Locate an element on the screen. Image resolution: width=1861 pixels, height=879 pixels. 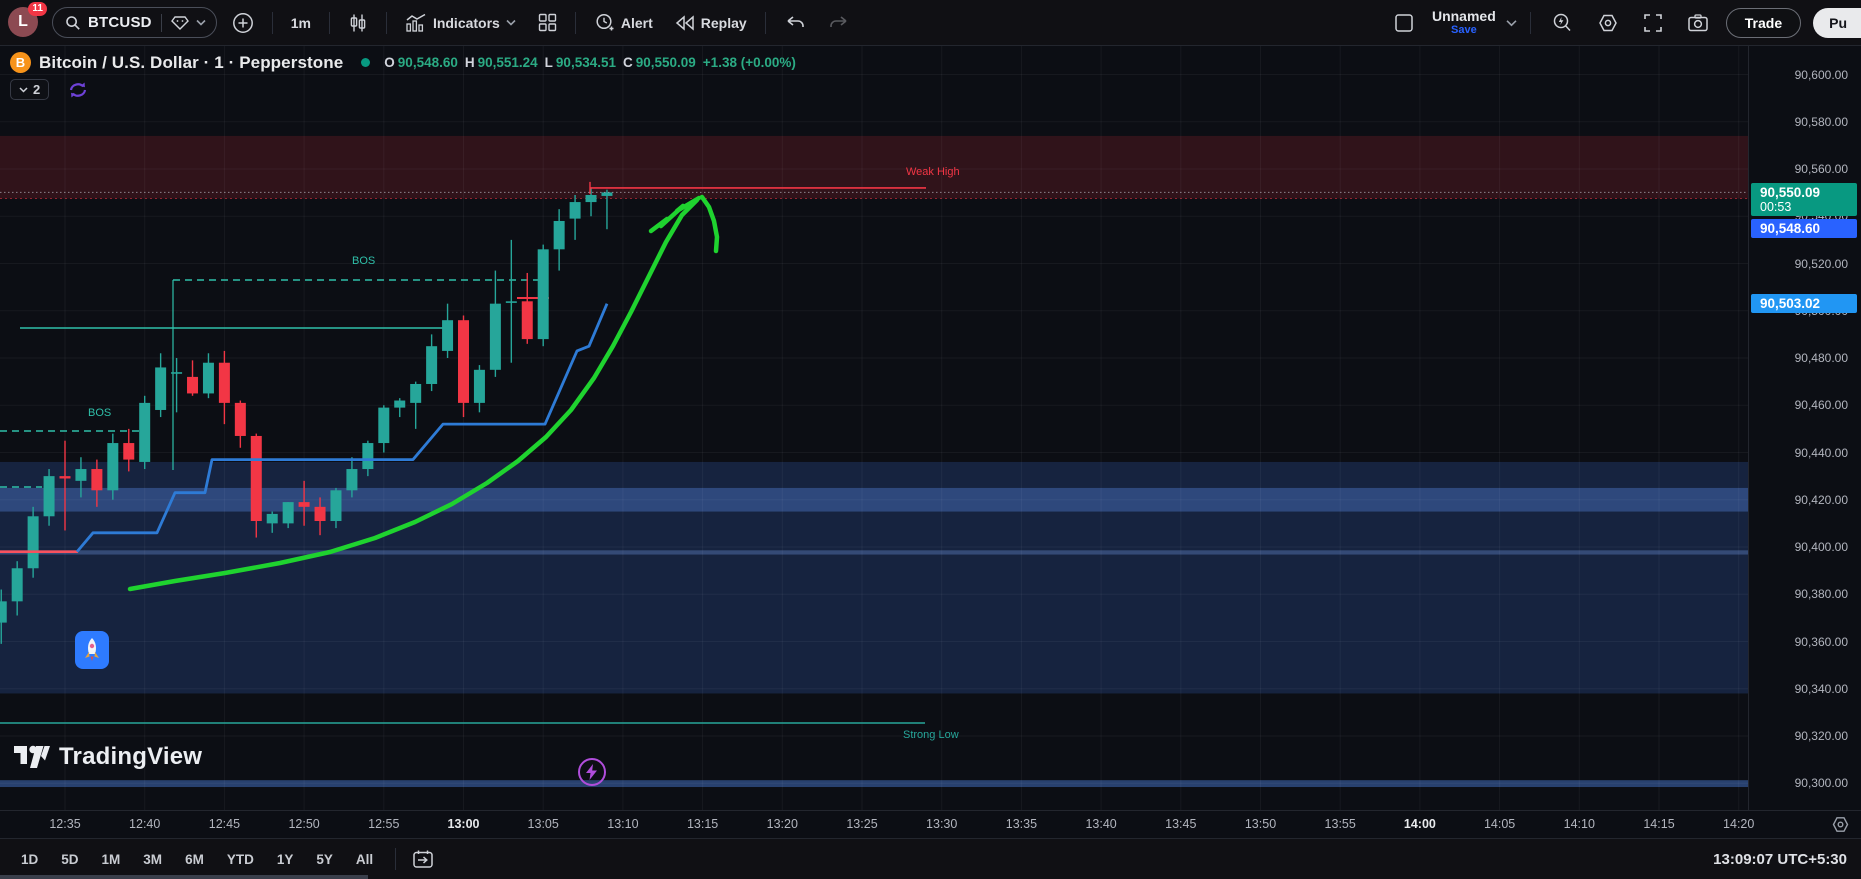
collapse-indicators-button: 2 is located at coordinates (30, 89).